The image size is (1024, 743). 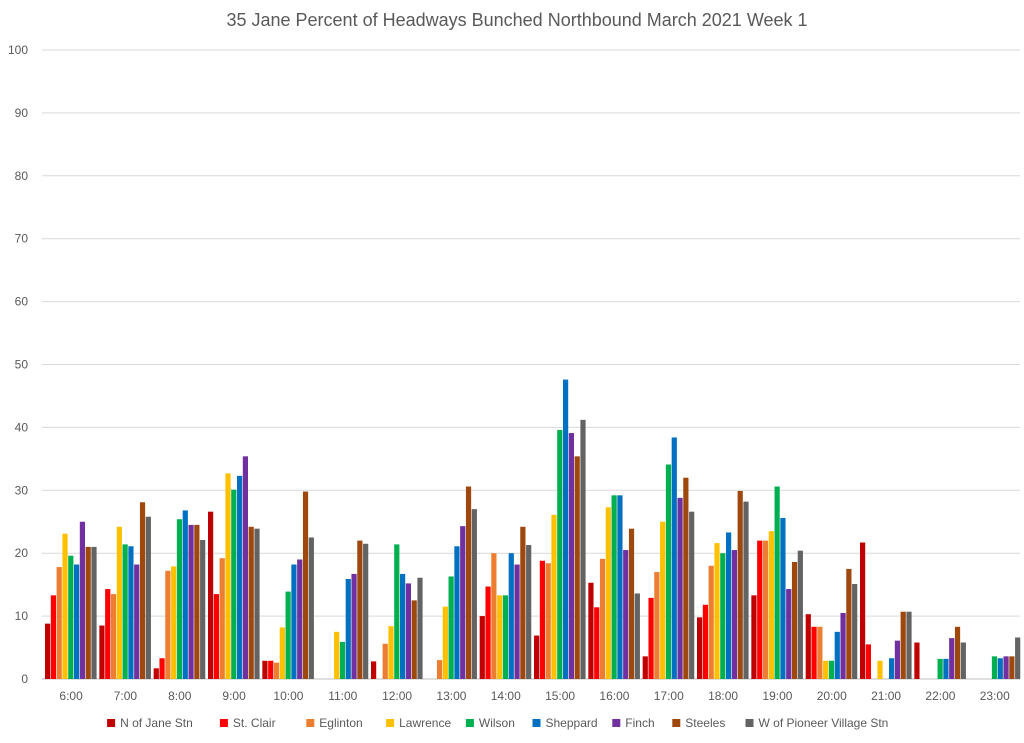 I want to click on x-tick-label: 14:00, so click(x=506, y=696).